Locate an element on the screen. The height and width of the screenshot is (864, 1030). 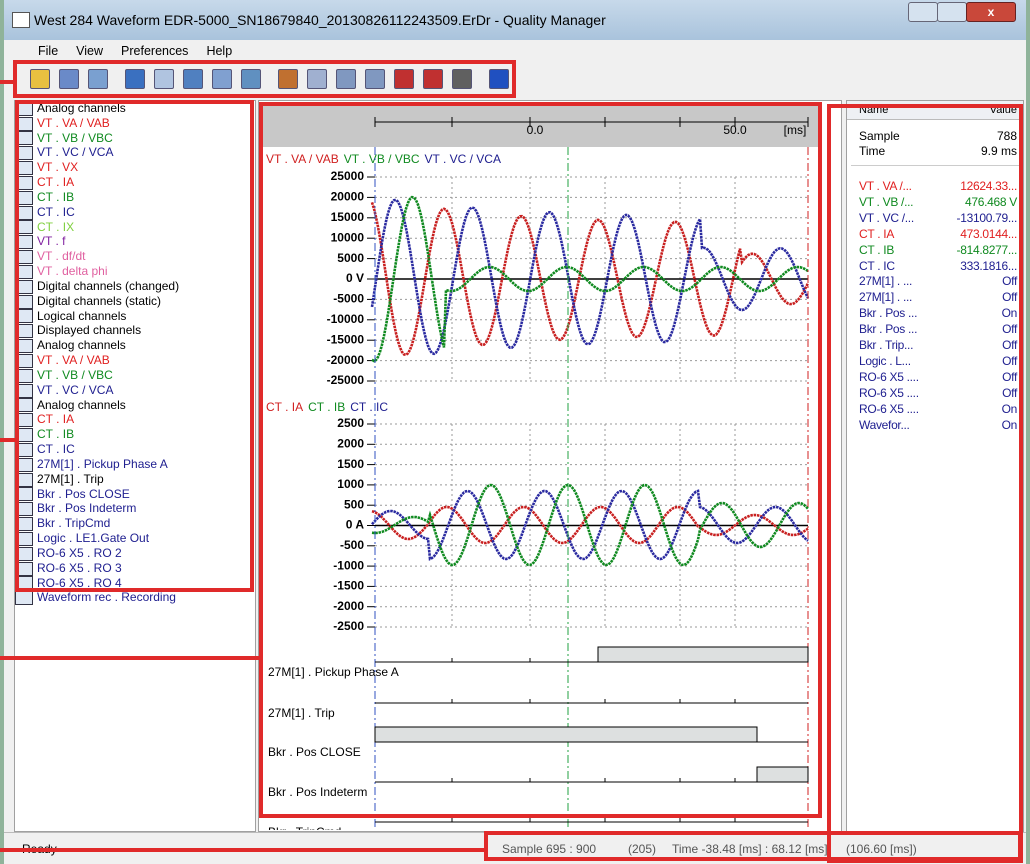
tree-item: Bkr . Pos CLOSE is located at coordinates (135, 494).